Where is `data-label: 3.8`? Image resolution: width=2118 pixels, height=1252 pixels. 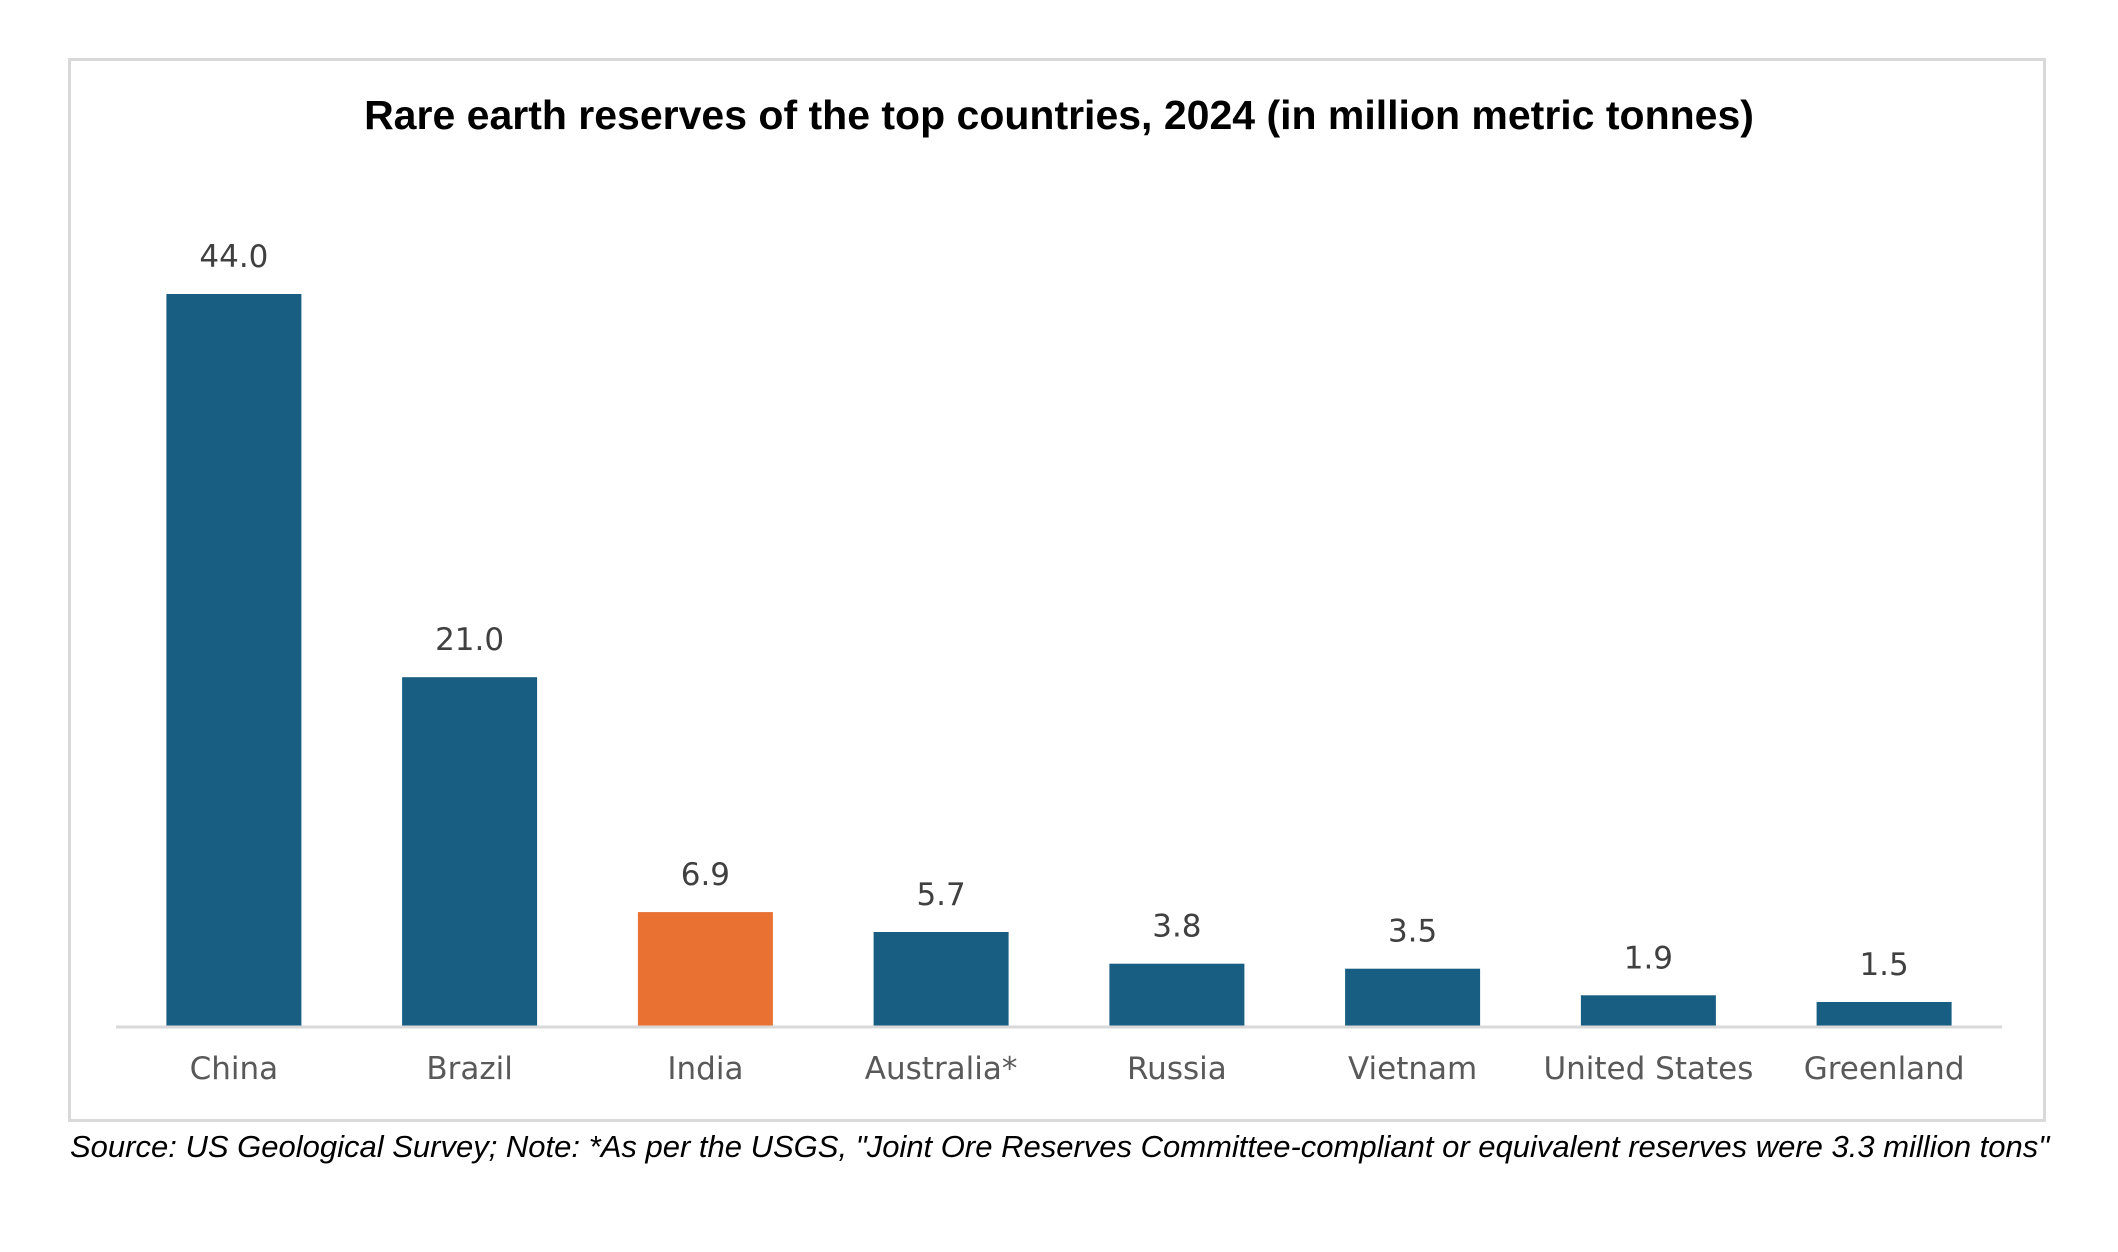
data-label: 3.8 is located at coordinates (1176, 927).